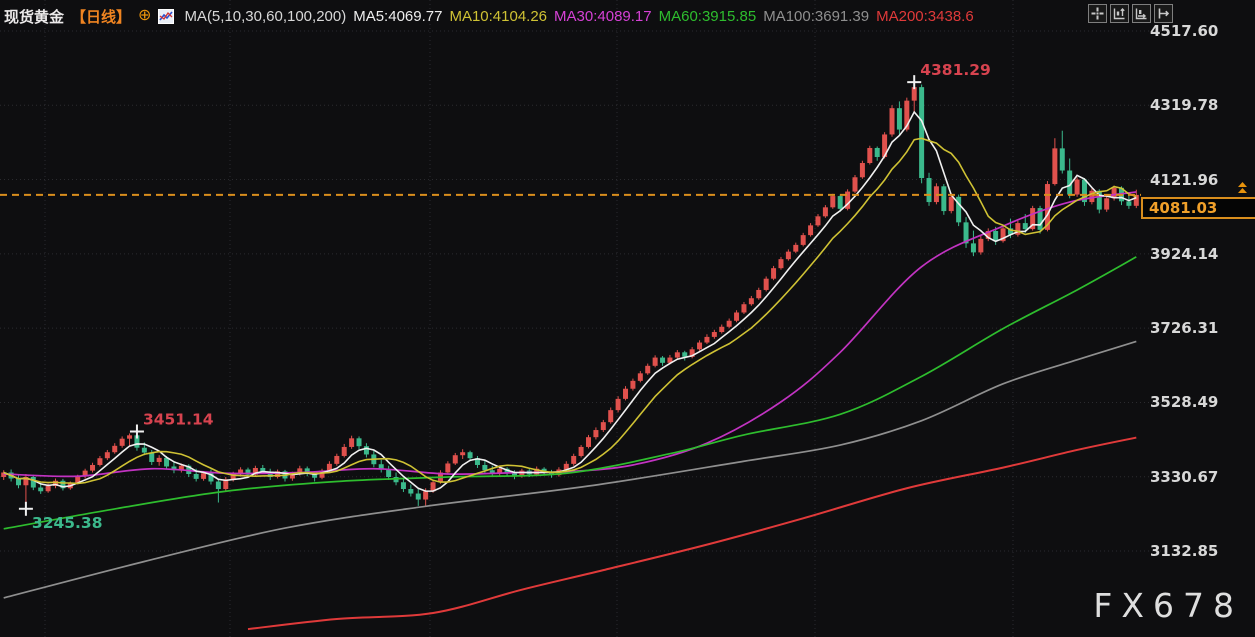 This screenshot has width=1255, height=637. What do you see at coordinates (955, 70) in the screenshot?
I see `extreme-price-annotation: 4381.29` at bounding box center [955, 70].